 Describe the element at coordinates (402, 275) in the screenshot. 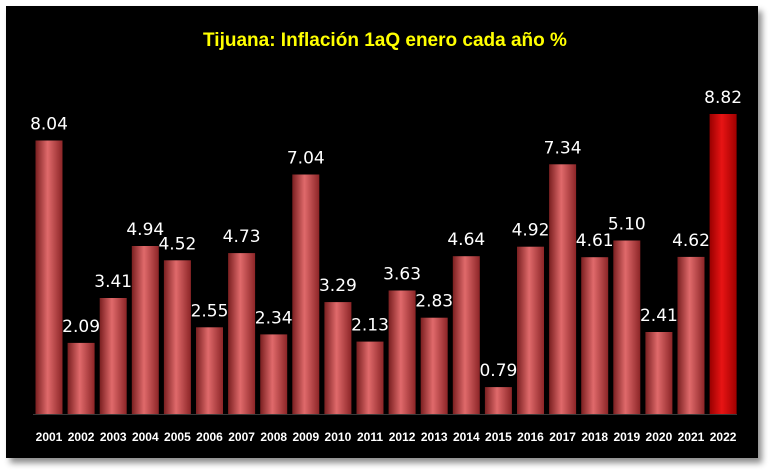

I see `value-label-2012: 3.63` at that location.